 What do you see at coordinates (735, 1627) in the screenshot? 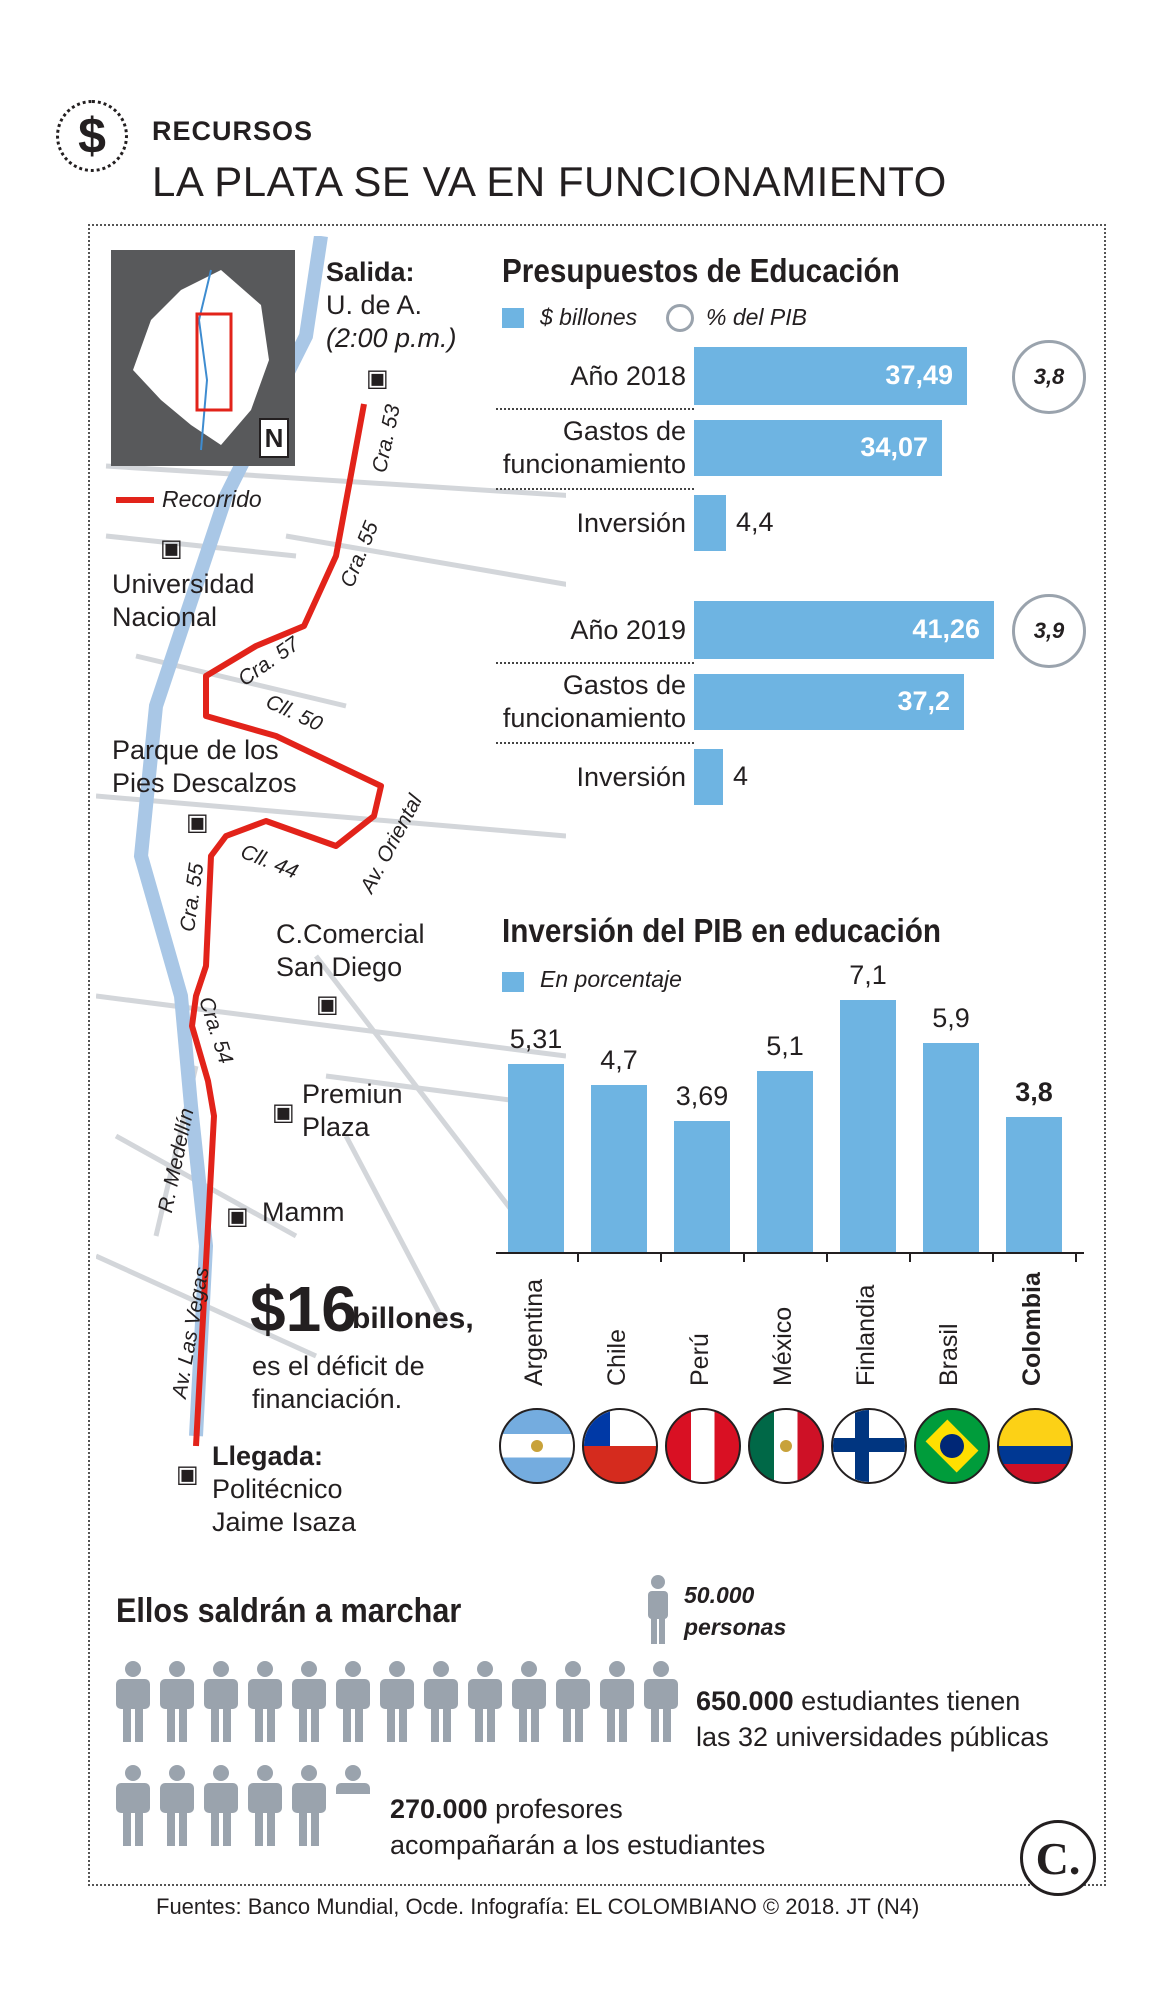
I see `march-legend-unit: personas` at bounding box center [735, 1627].